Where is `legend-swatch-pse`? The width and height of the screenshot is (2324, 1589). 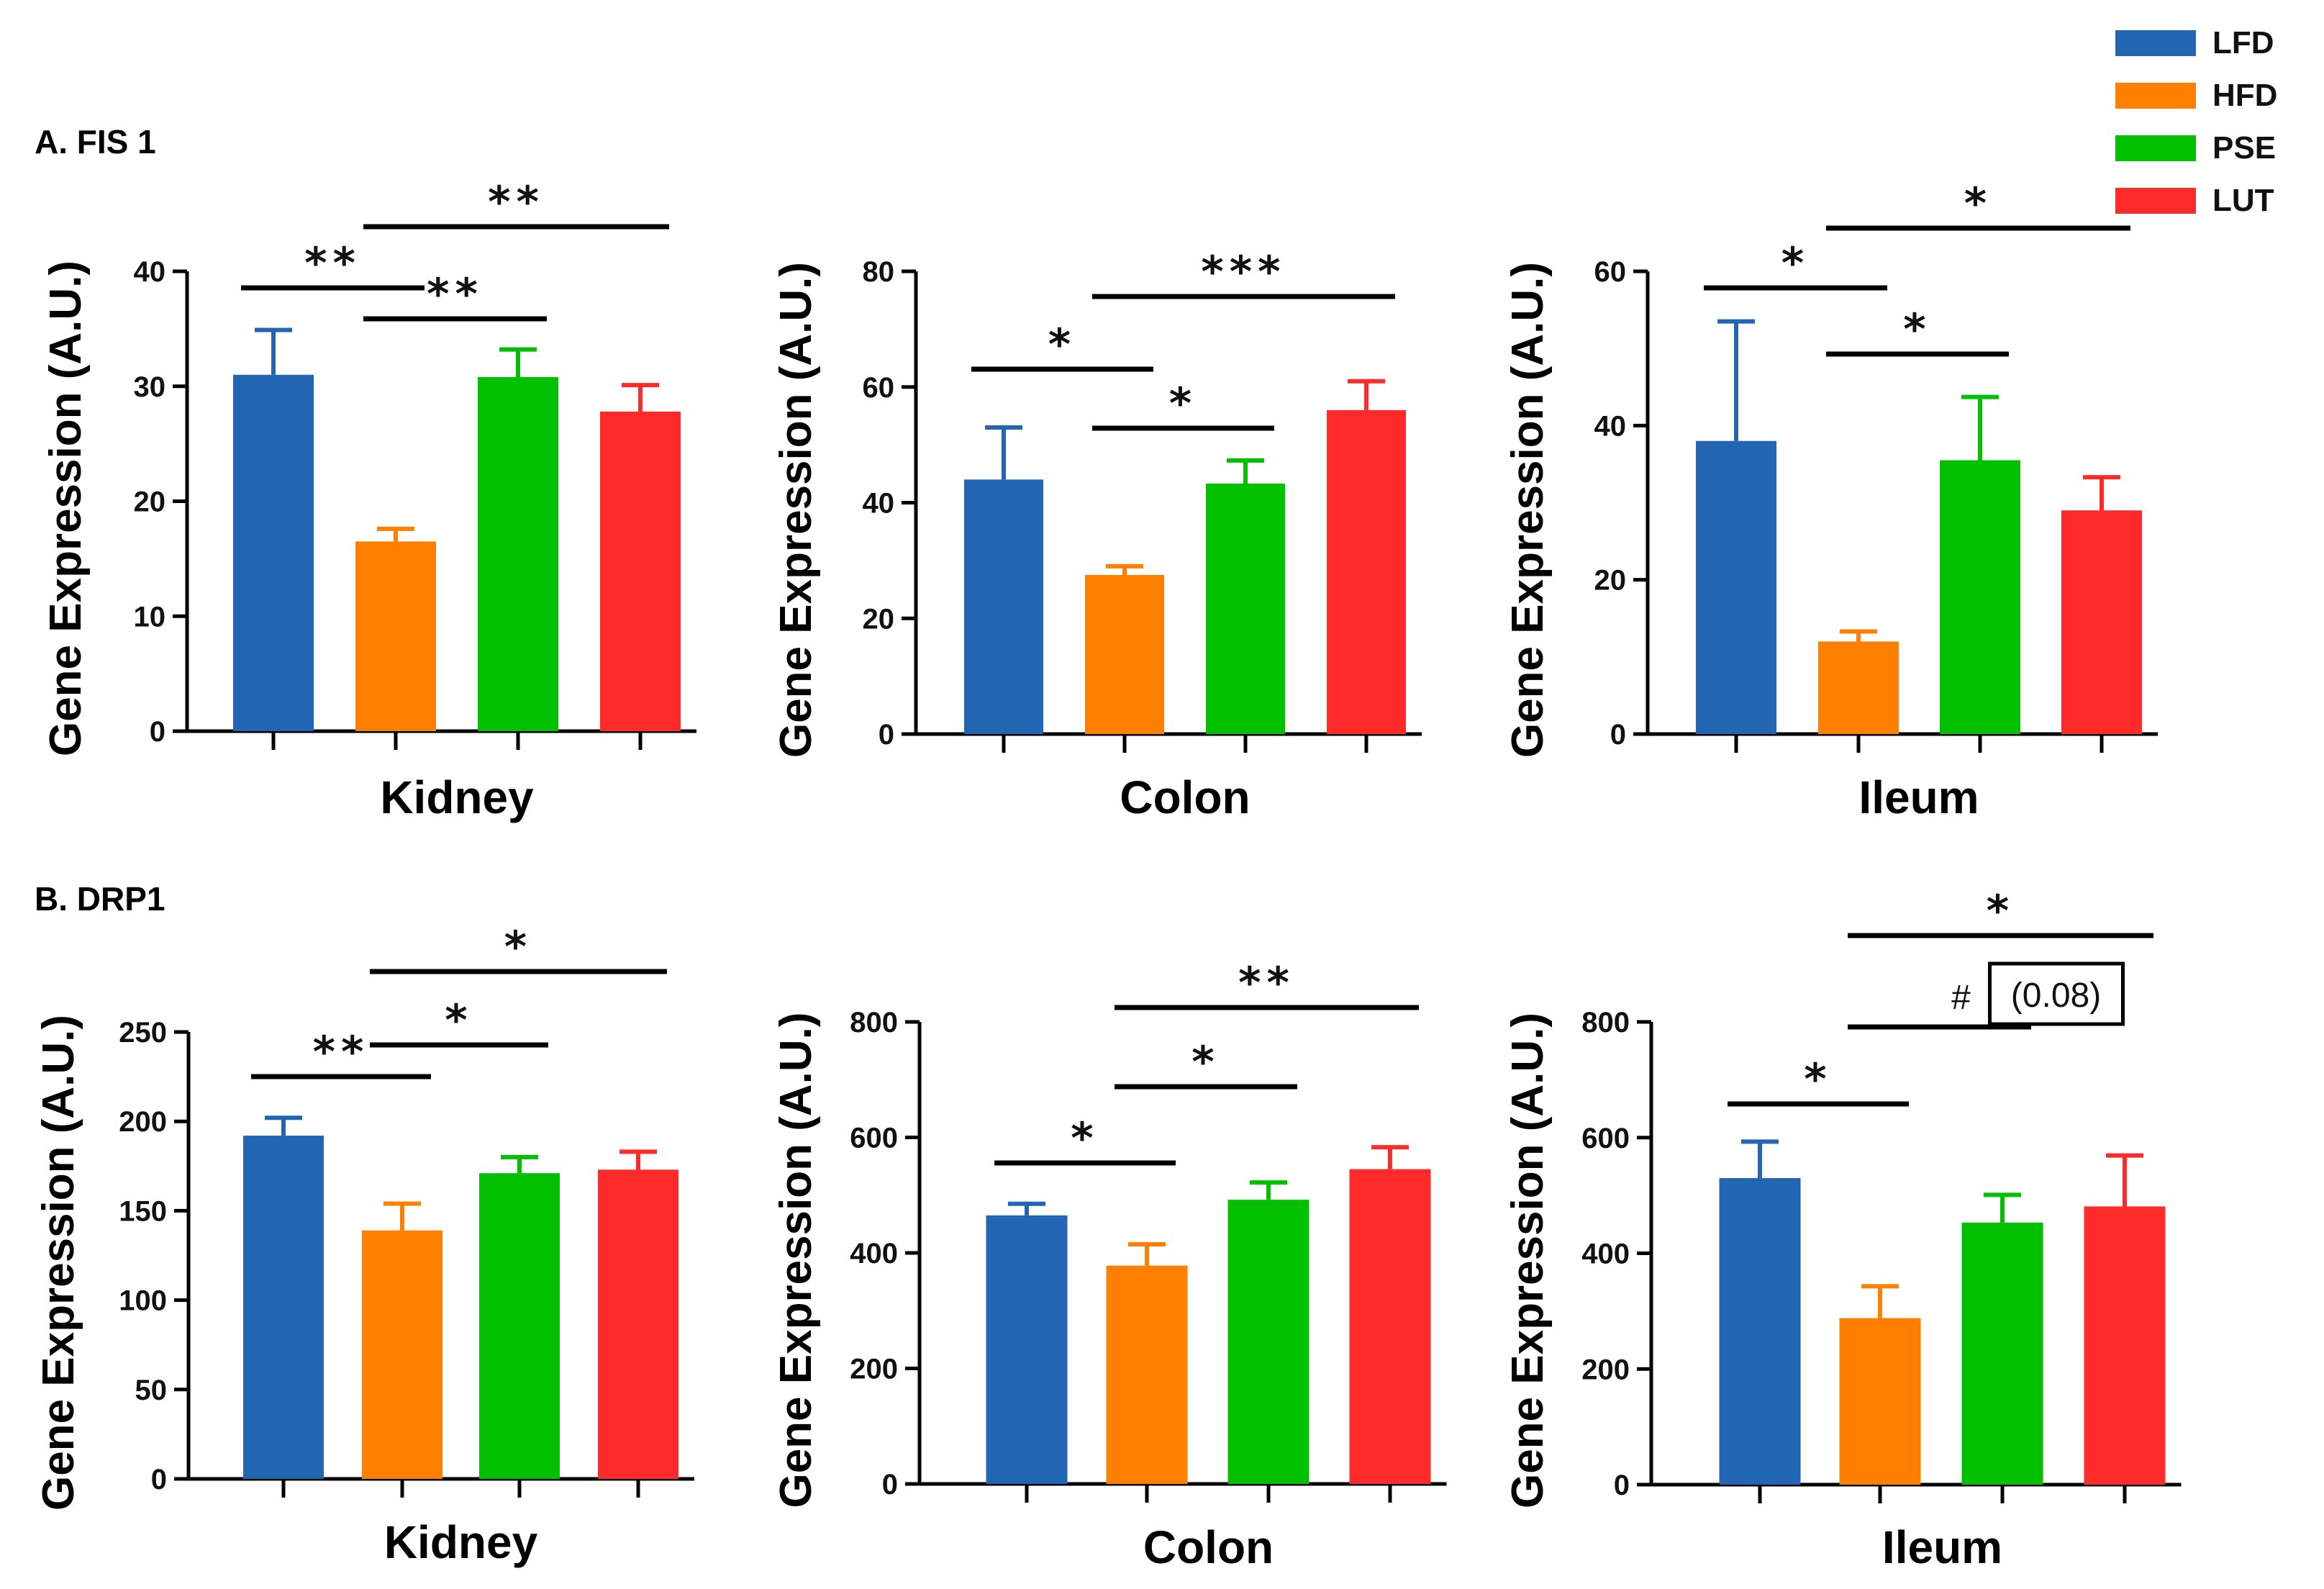
legend-swatch-pse is located at coordinates (2155, 148).